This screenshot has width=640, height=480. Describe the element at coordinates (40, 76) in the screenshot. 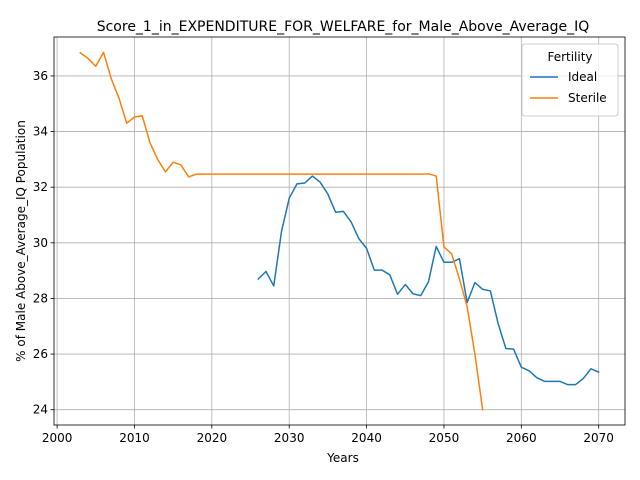

I see `y-tick-label: 36` at that location.